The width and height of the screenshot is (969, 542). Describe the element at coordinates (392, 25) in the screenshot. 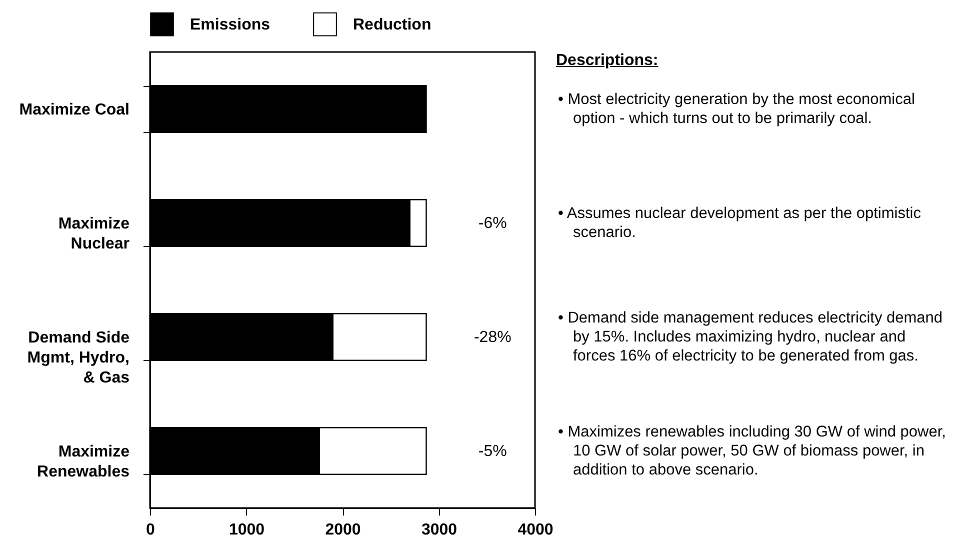

I see `legend-label: Reduction` at that location.